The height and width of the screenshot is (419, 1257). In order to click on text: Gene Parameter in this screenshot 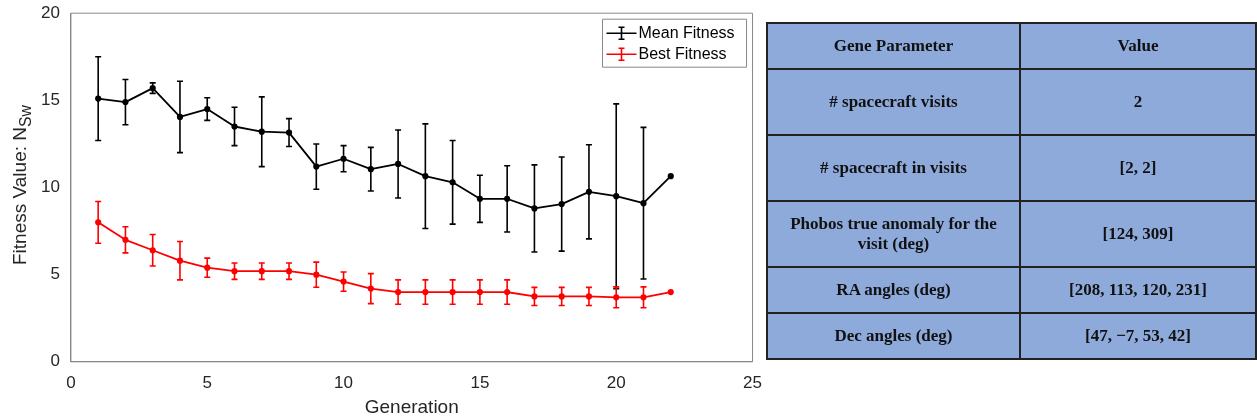, I will do `click(893, 46)`.